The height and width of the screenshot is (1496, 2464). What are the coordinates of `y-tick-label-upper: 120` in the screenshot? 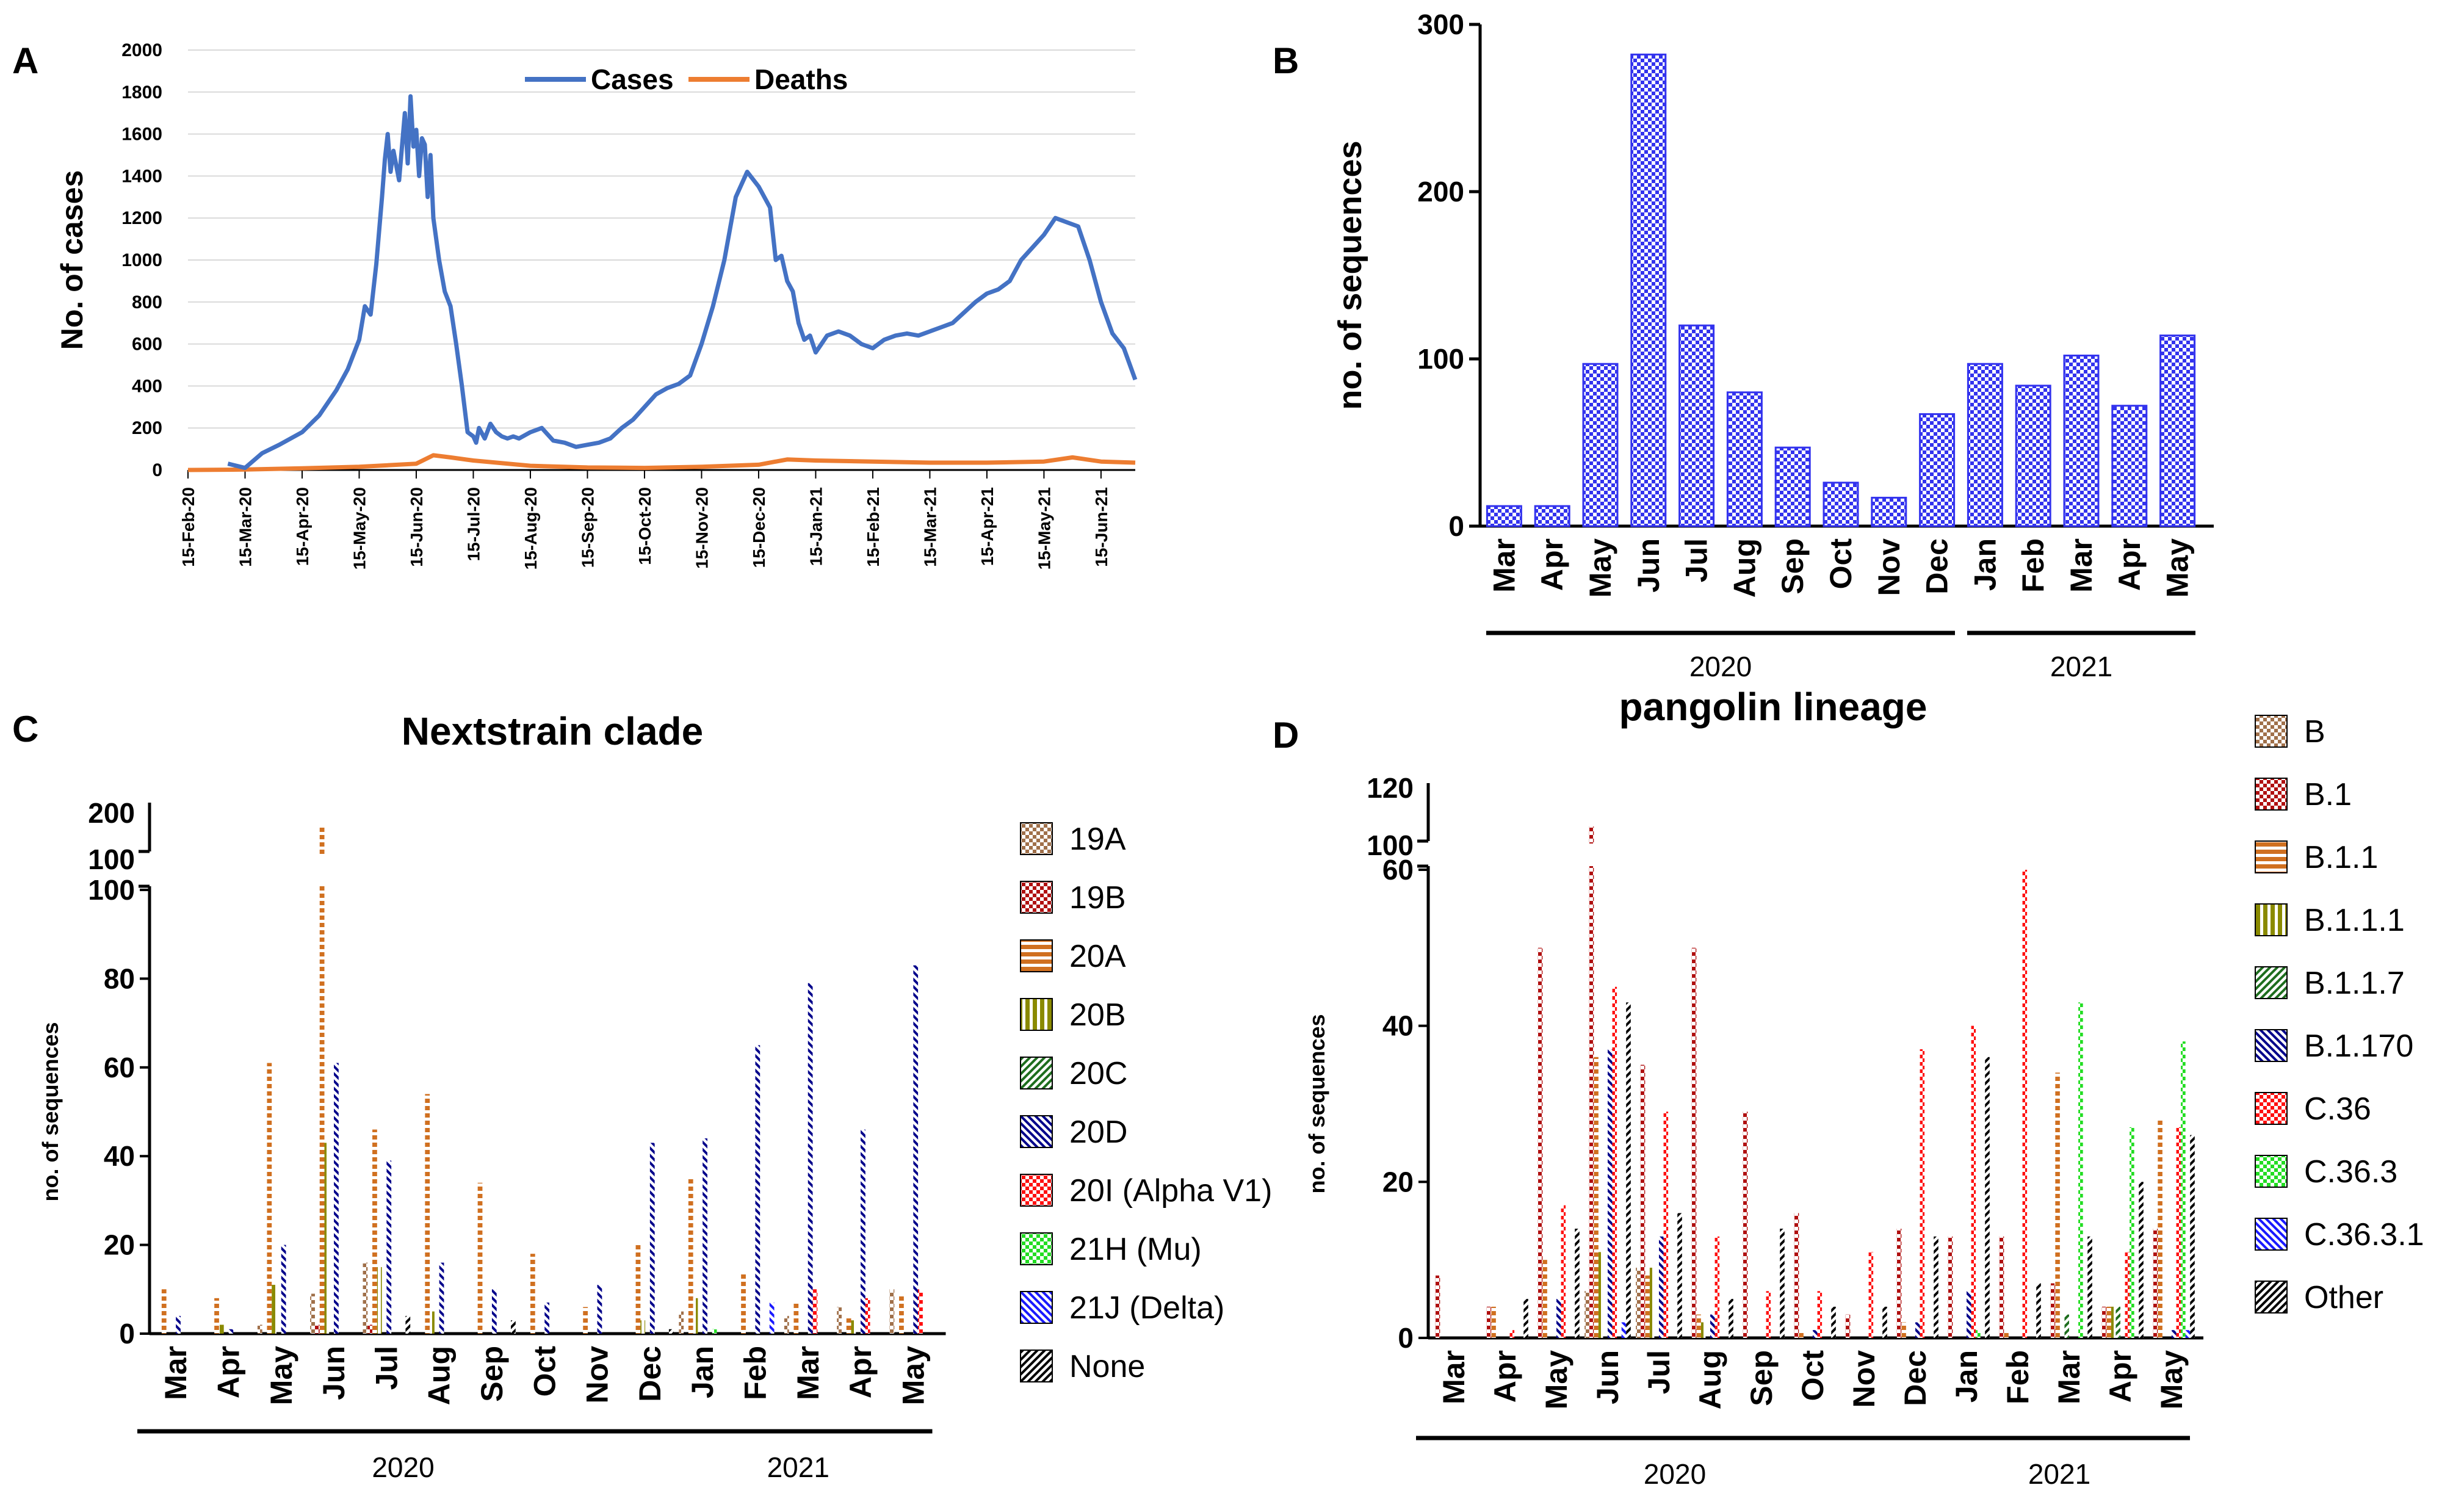 It's located at (1391, 788).